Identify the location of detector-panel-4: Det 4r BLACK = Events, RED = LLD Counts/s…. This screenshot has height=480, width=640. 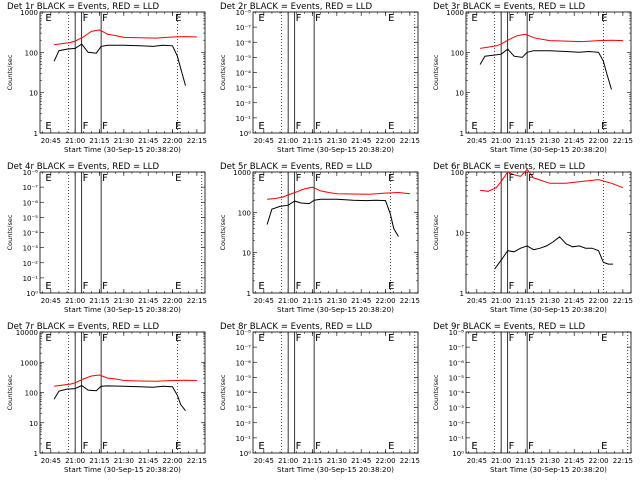
(106, 238).